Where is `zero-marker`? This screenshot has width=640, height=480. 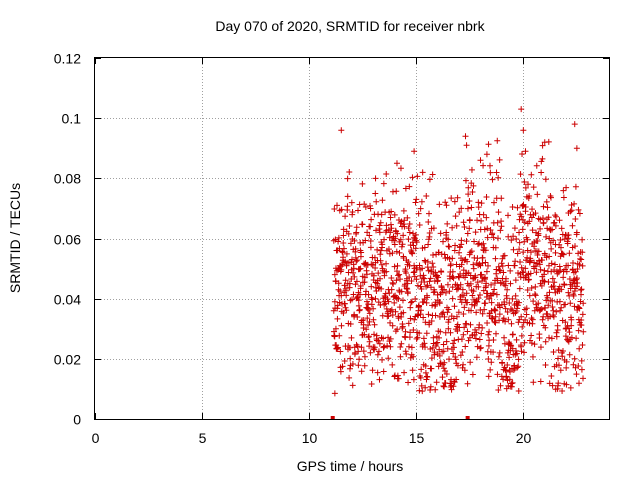
zero-marker is located at coordinates (332, 418).